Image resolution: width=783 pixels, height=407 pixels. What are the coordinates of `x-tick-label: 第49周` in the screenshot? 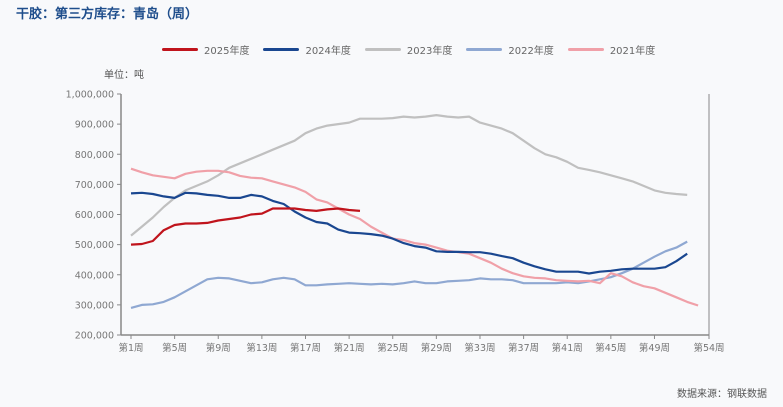 It's located at (654, 348).